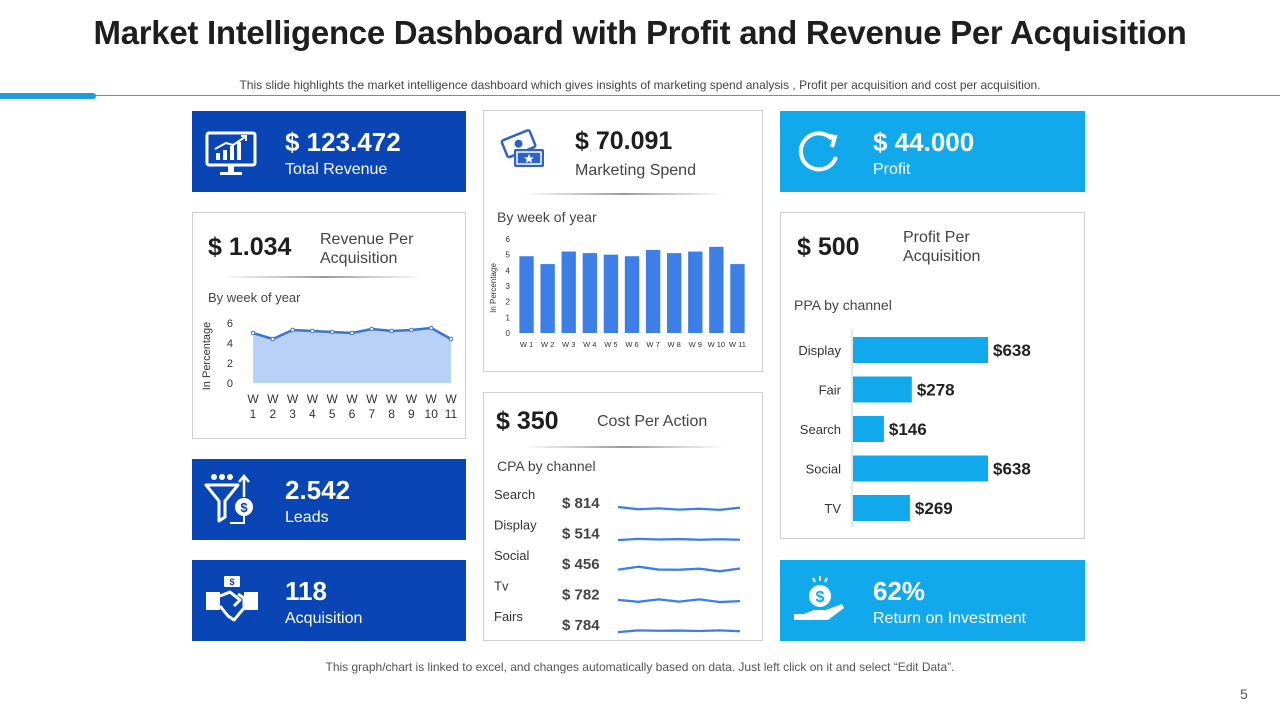 Image resolution: width=1280 pixels, height=720 pixels. What do you see at coordinates (493, 288) in the screenshot?
I see `marketing-spend-ylabel: In Percentage` at bounding box center [493, 288].